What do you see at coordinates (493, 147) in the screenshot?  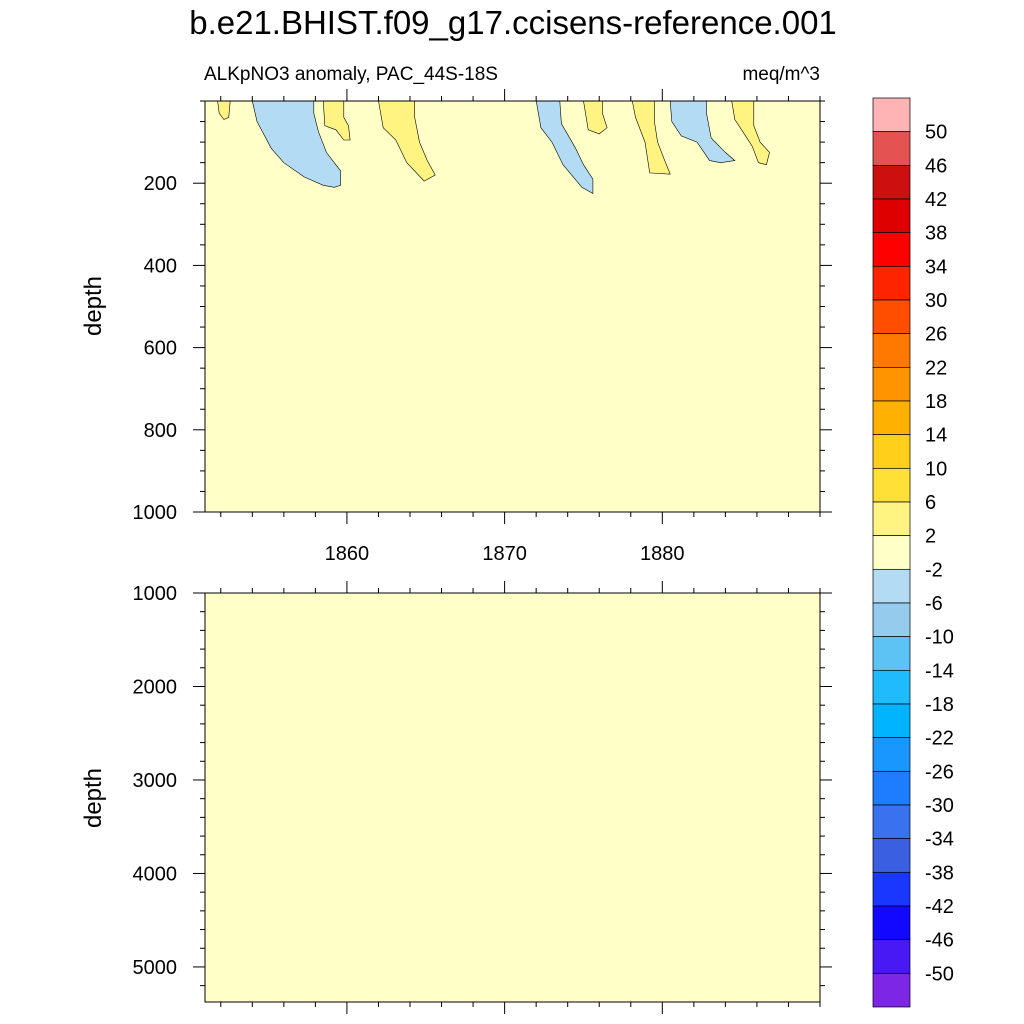 I see `upper-anomaly-contours` at bounding box center [493, 147].